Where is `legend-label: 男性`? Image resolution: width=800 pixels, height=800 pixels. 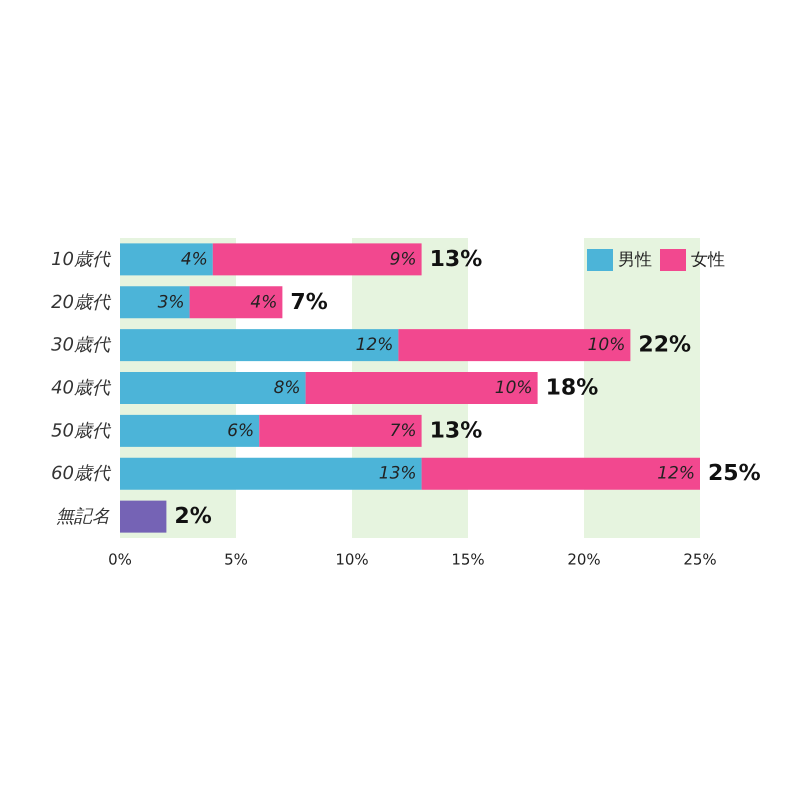 legend-label: 男性 is located at coordinates (635, 260).